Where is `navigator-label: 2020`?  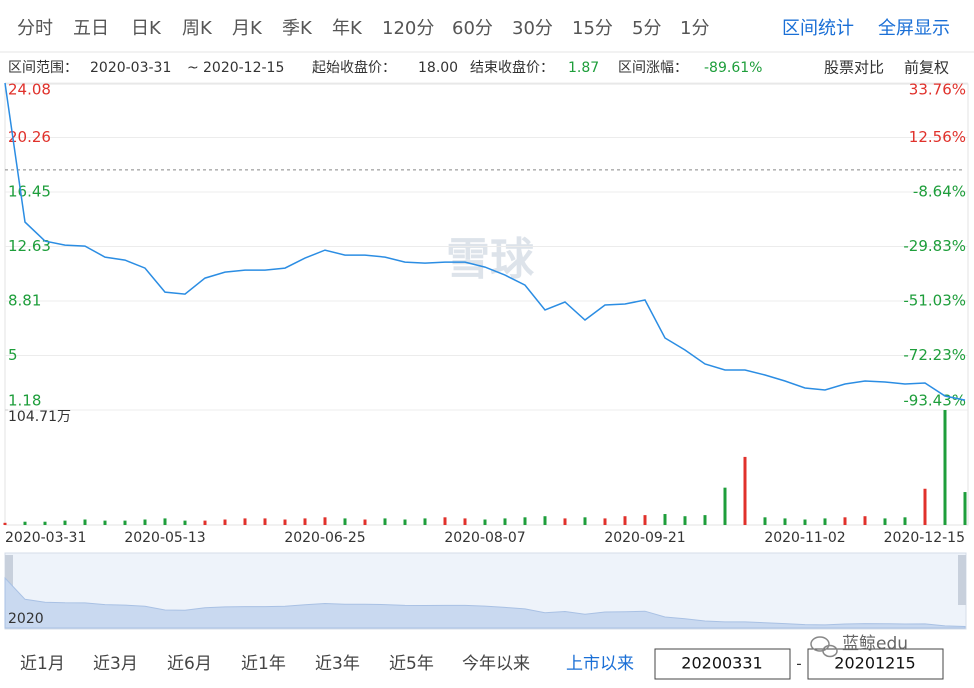
navigator-label: 2020 is located at coordinates (26, 619).